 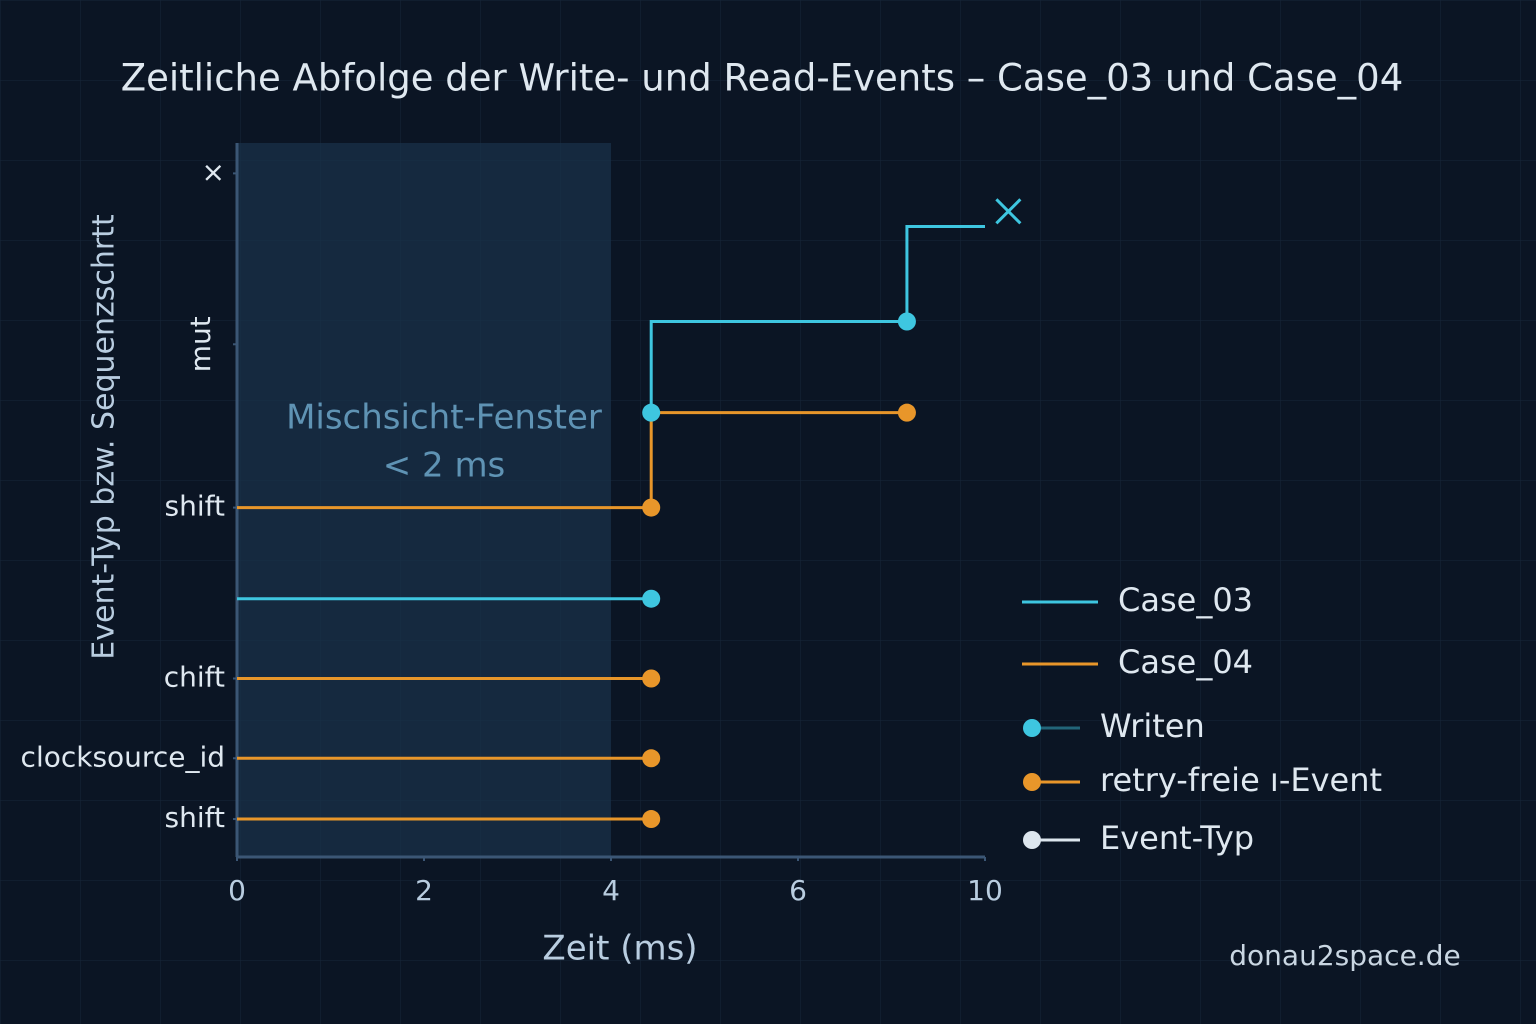 What do you see at coordinates (104, 437) in the screenshot?
I see `y-axis-label: Event-Typ bzw. Sequenzschrtt` at bounding box center [104, 437].